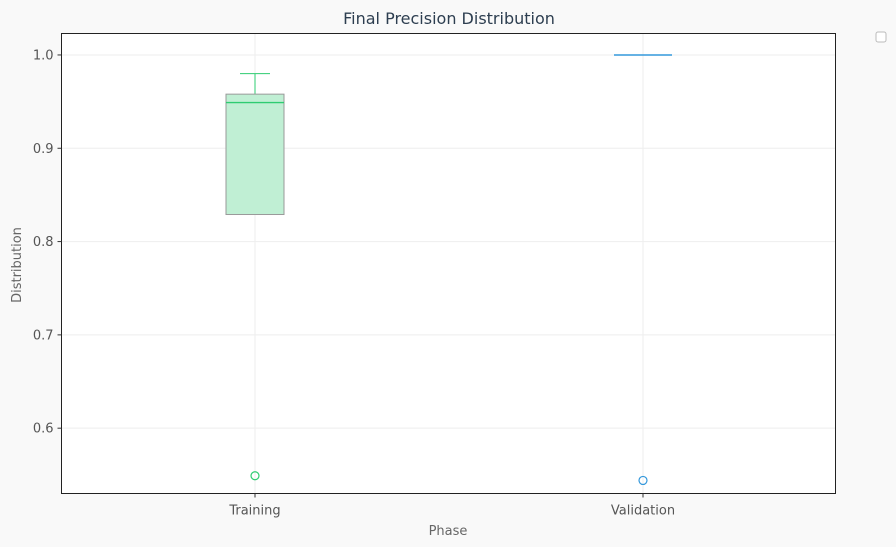  I want to click on y-tick-label: 1.0, so click(43, 55).